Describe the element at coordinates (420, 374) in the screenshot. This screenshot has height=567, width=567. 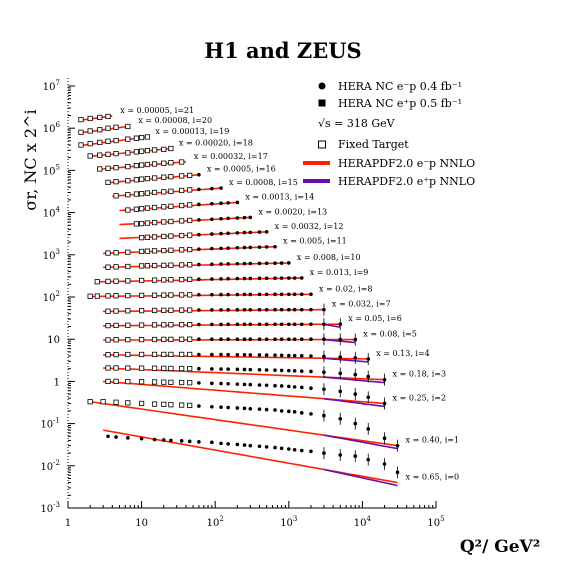
I see `series-label: x = 0.18, i=3` at that location.